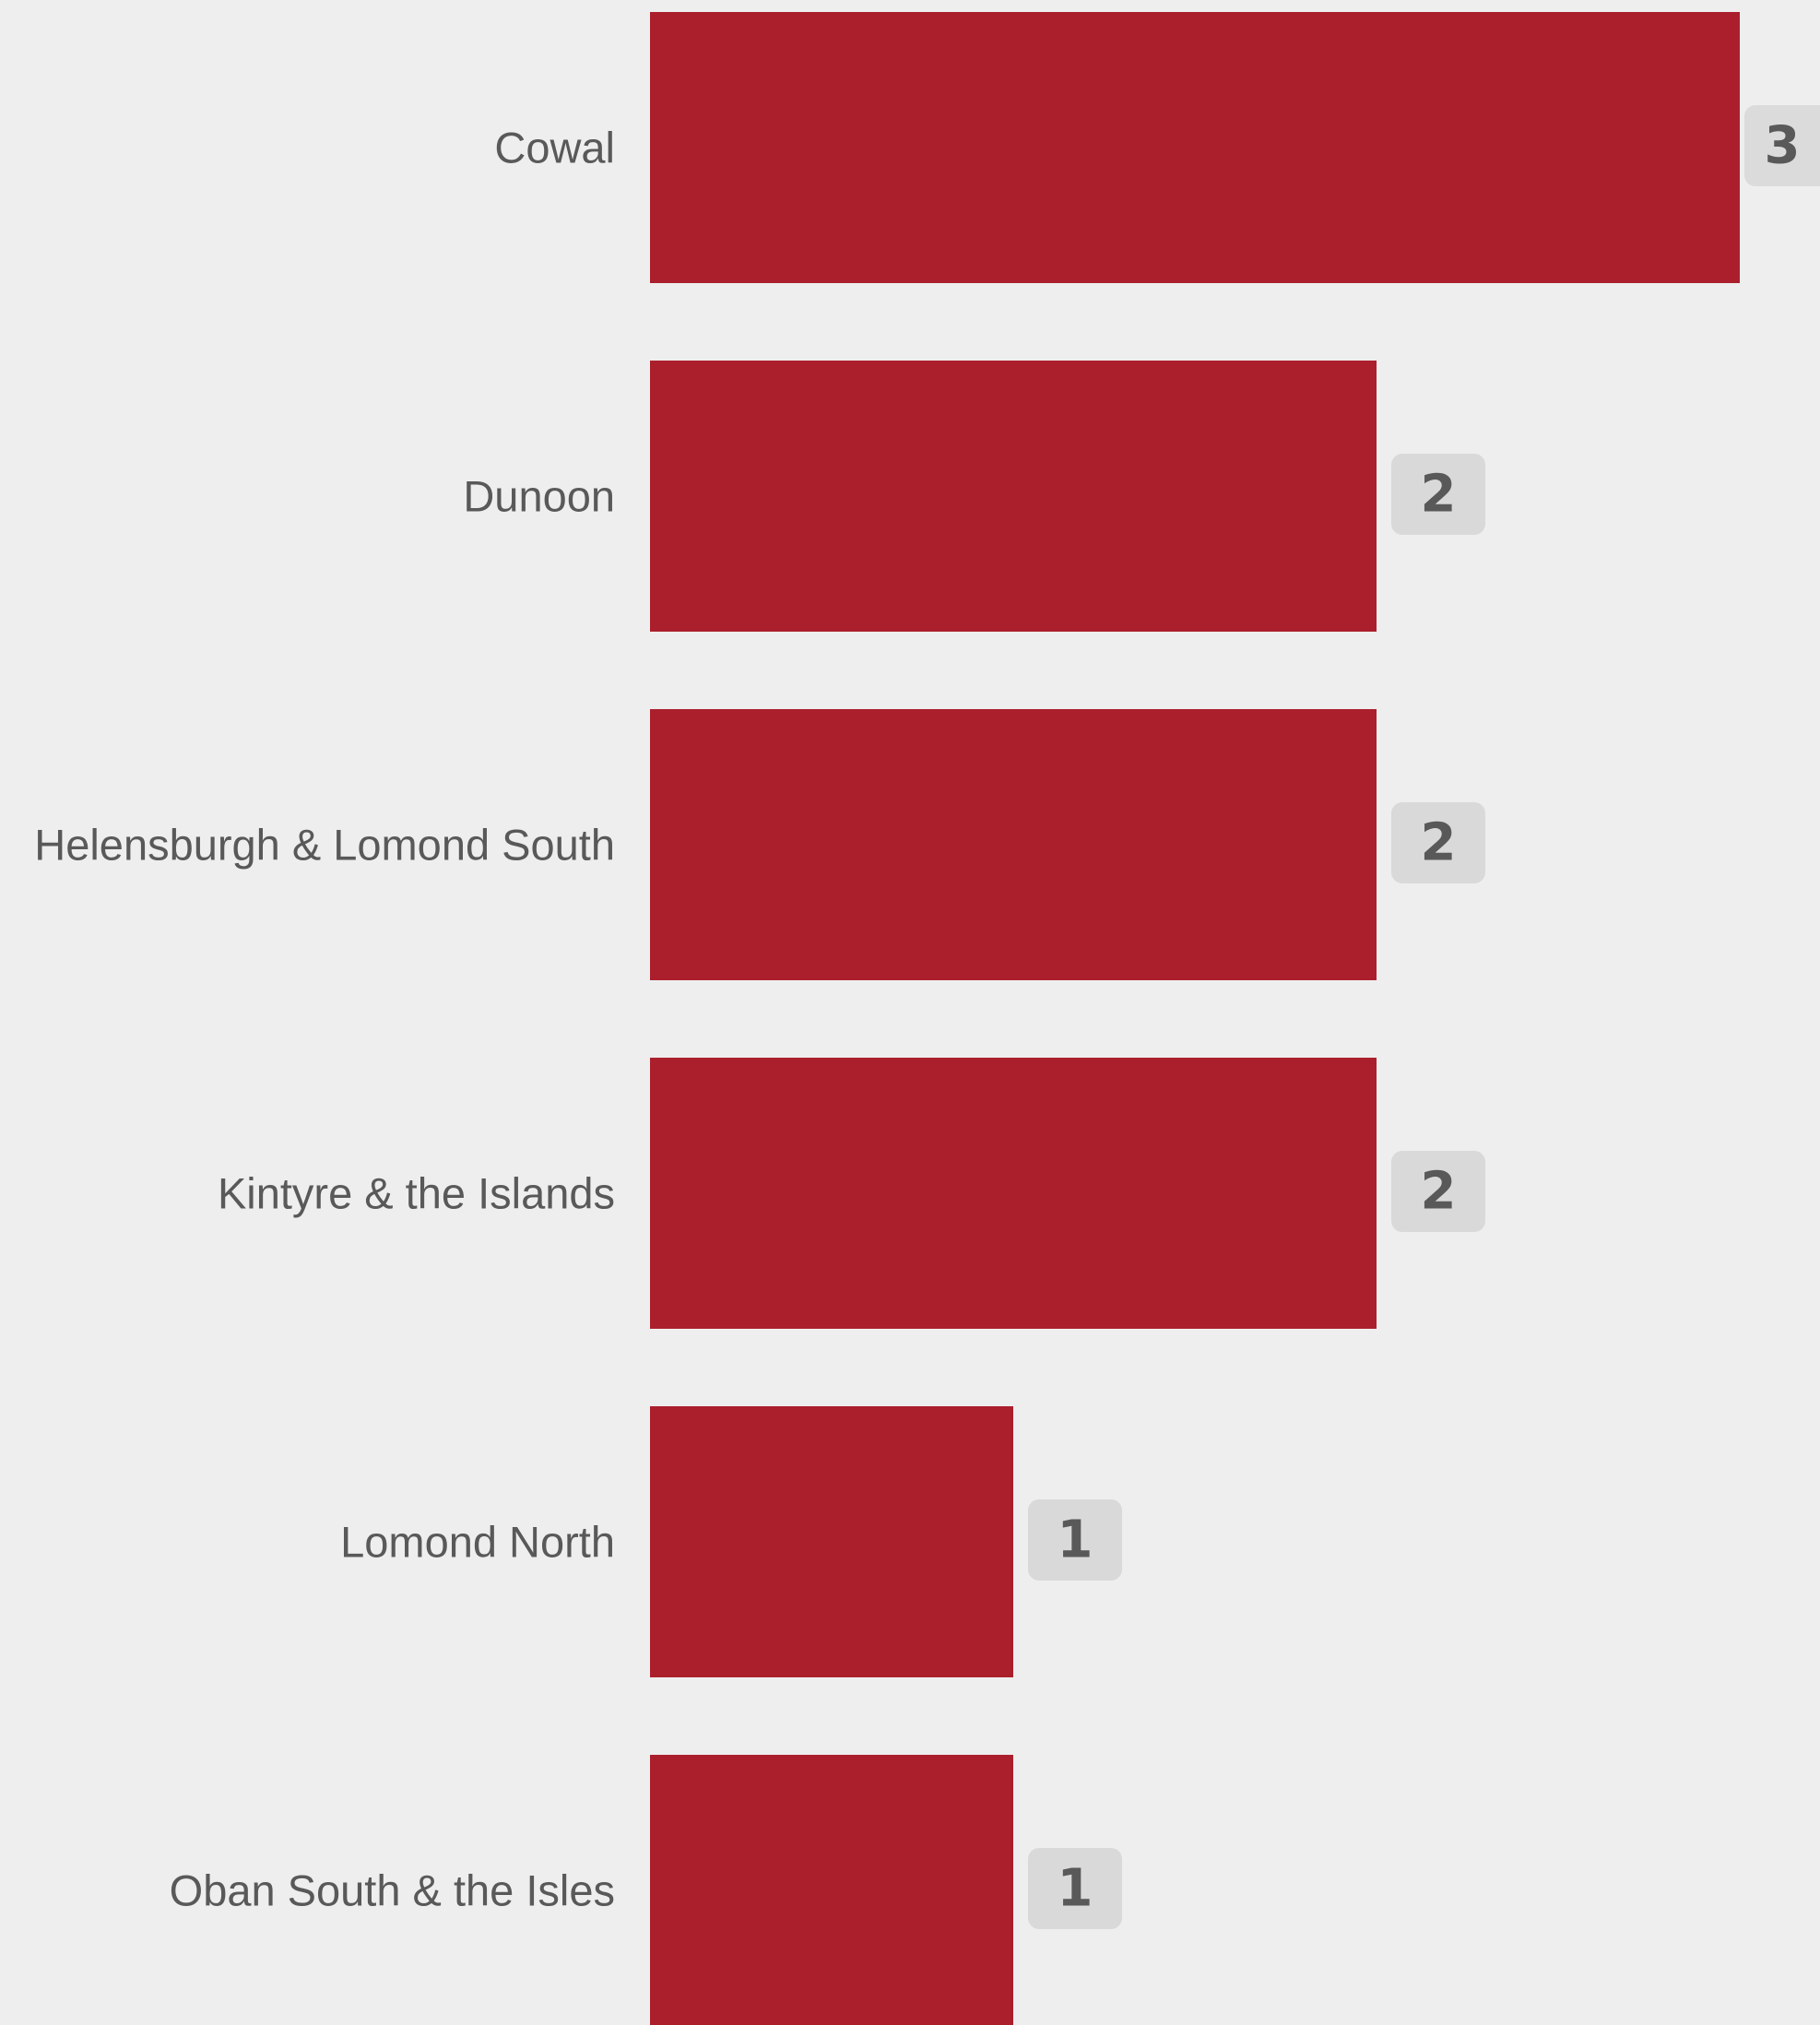  I want to click on data-label-helensburgh-lomond-south: 2, so click(1439, 843).